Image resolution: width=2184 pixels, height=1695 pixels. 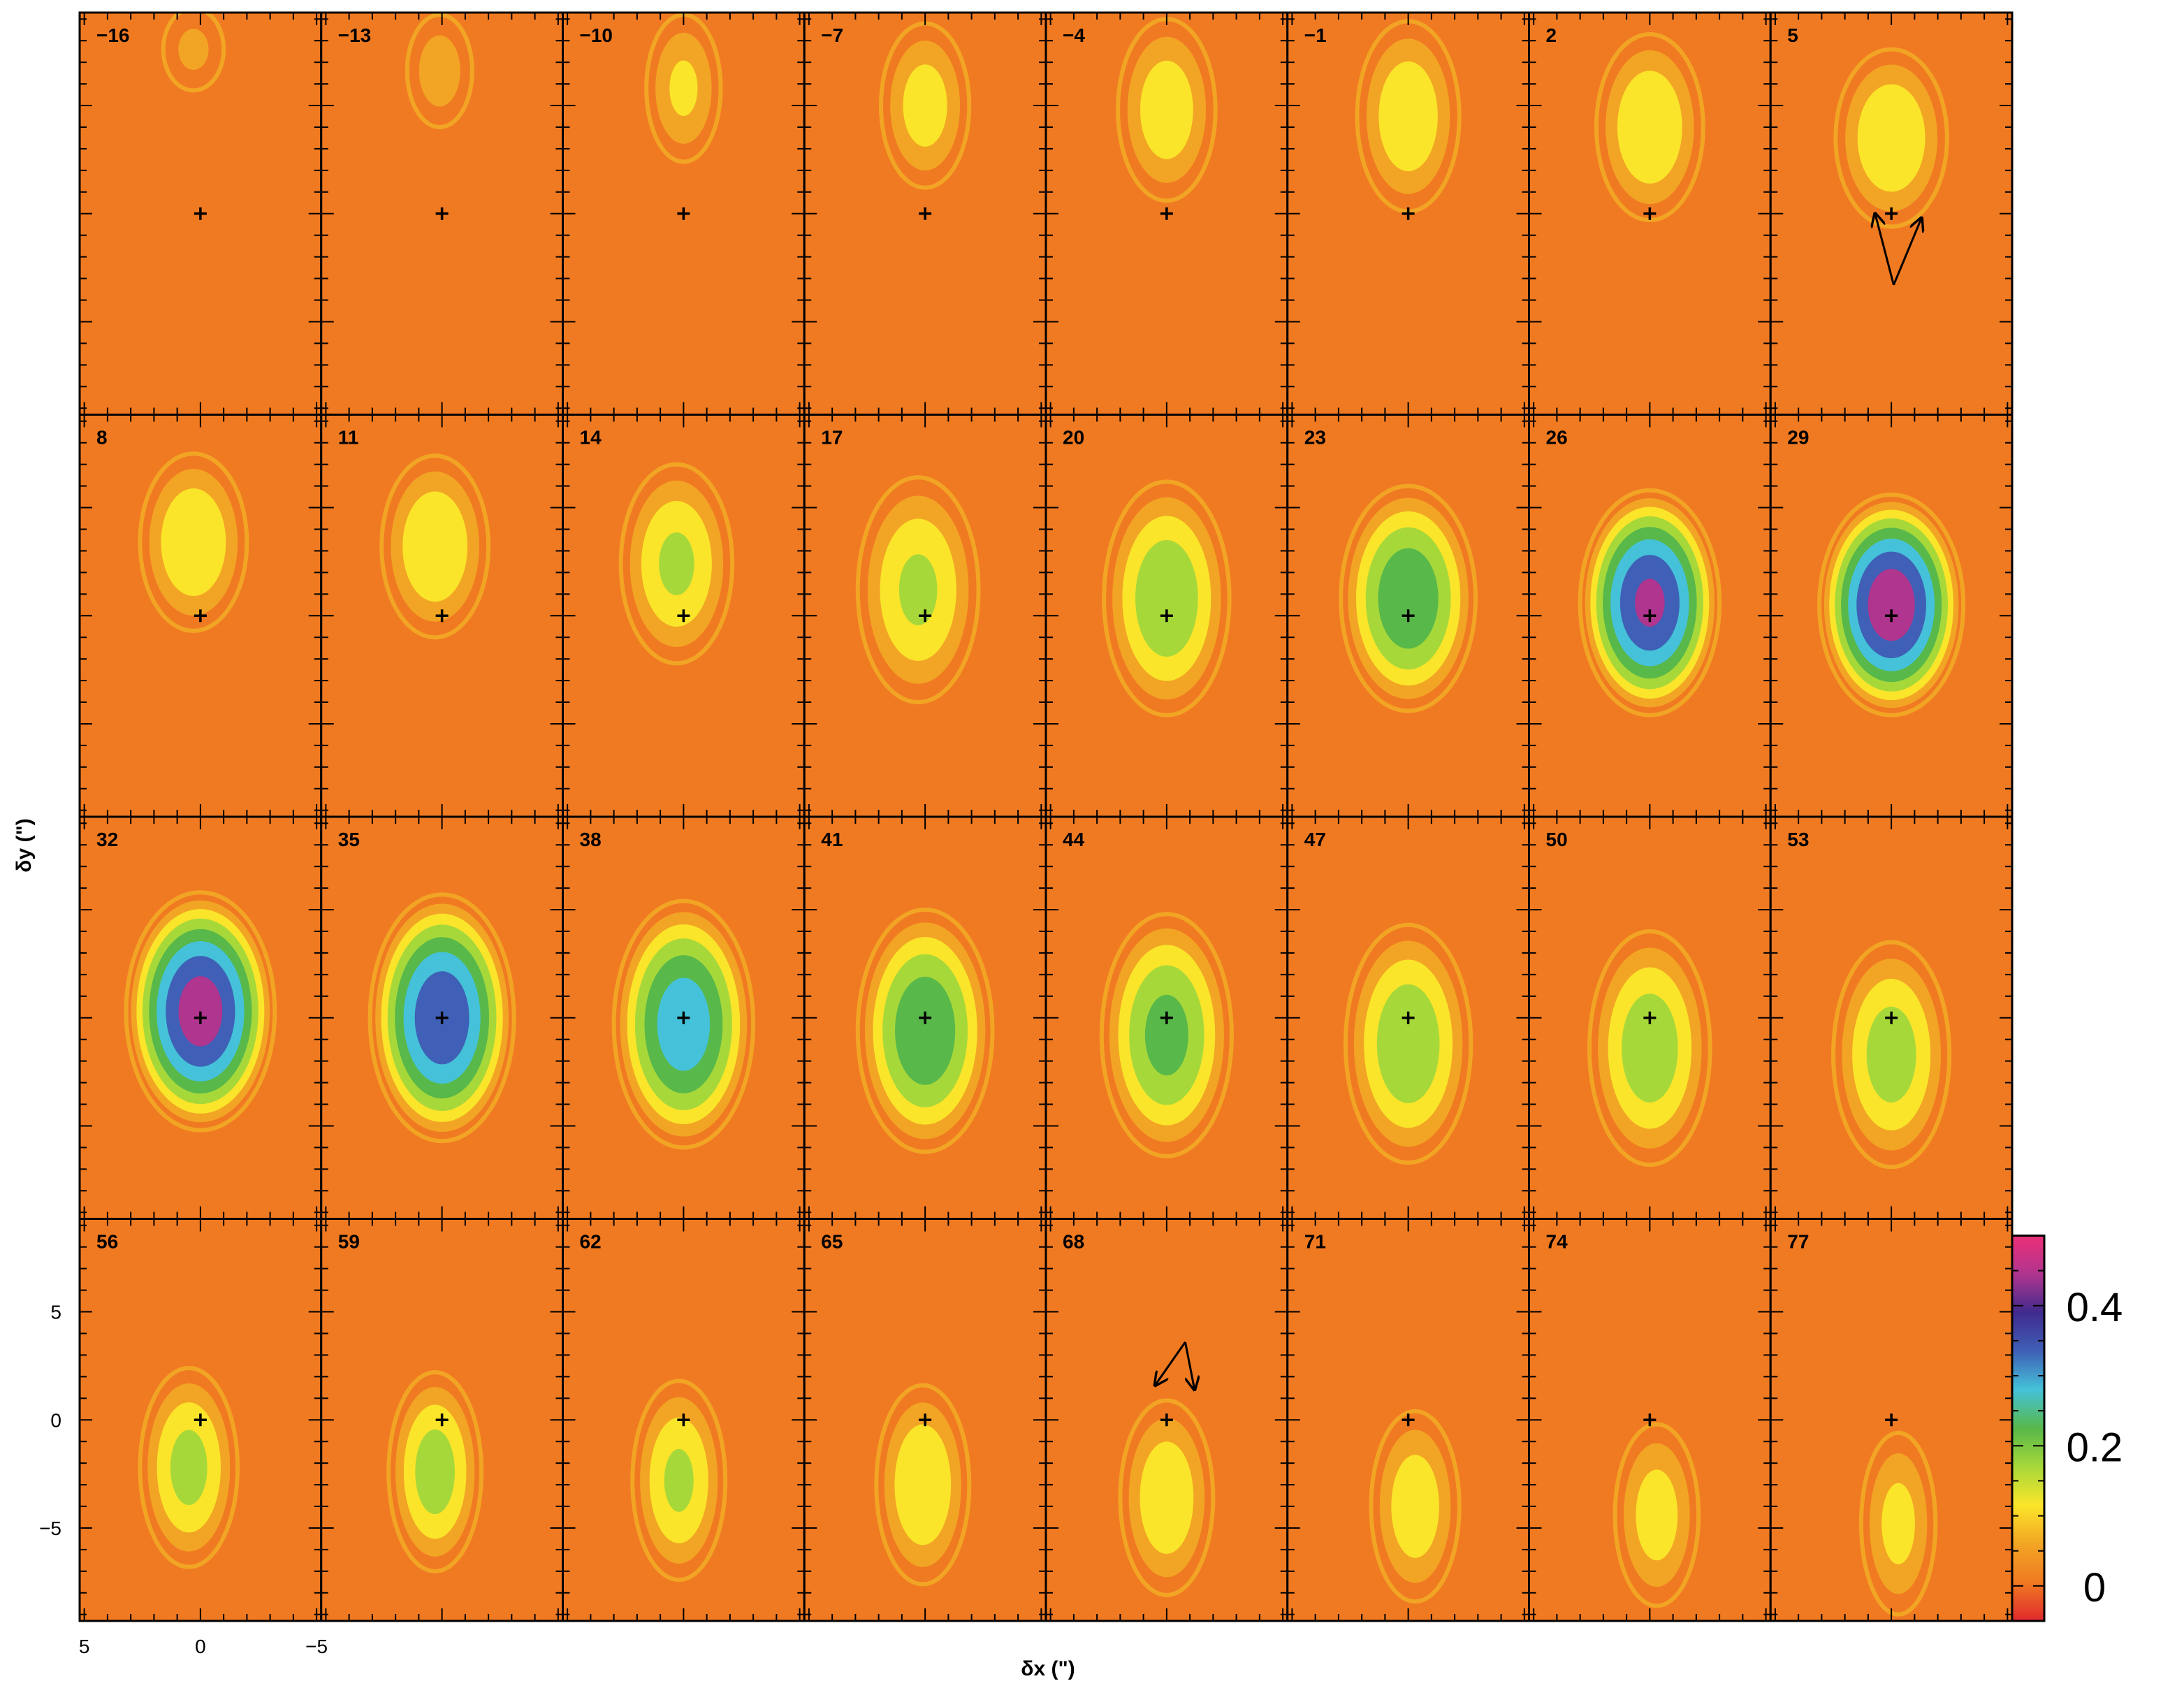 I want to click on x-axis-label: δx ("), so click(x=1048, y=1669).